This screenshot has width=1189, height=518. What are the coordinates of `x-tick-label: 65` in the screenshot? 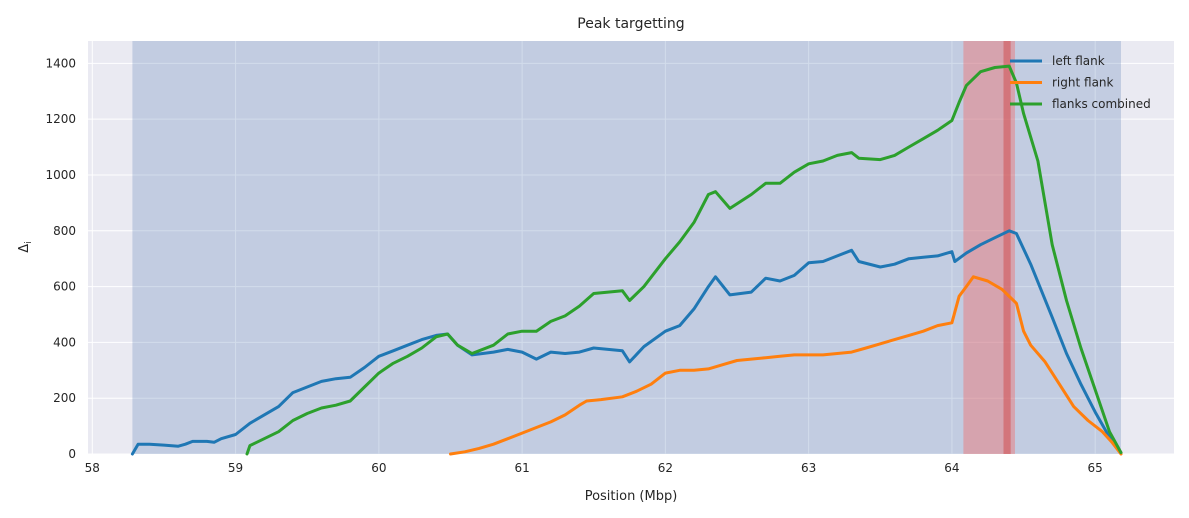 It's located at (1095, 468).